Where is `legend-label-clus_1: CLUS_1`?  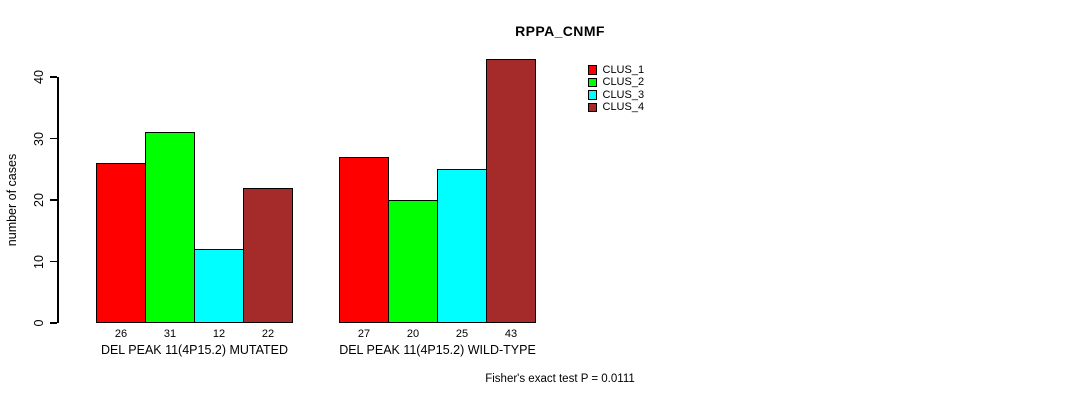
legend-label-clus_1: CLUS_1 is located at coordinates (623, 69).